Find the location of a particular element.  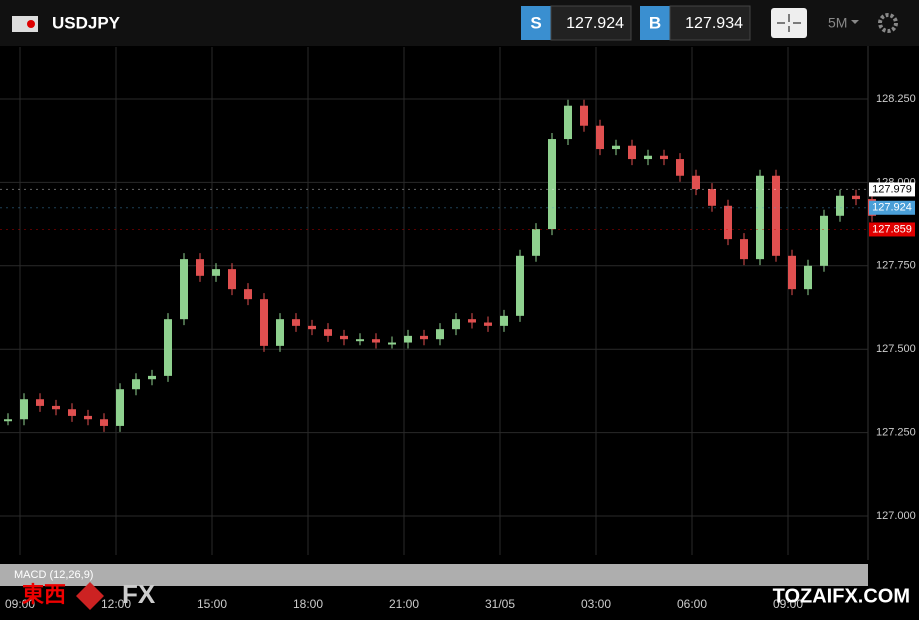

x-tick-label: 21:00 is located at coordinates (404, 604).